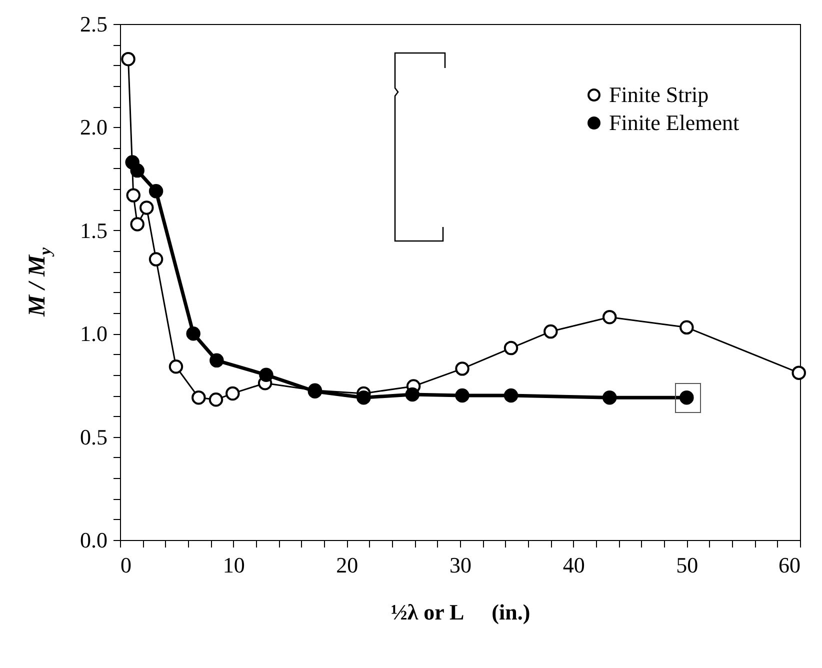  What do you see at coordinates (94, 540) in the screenshot?
I see `y-tick-label: 0.0` at bounding box center [94, 540].